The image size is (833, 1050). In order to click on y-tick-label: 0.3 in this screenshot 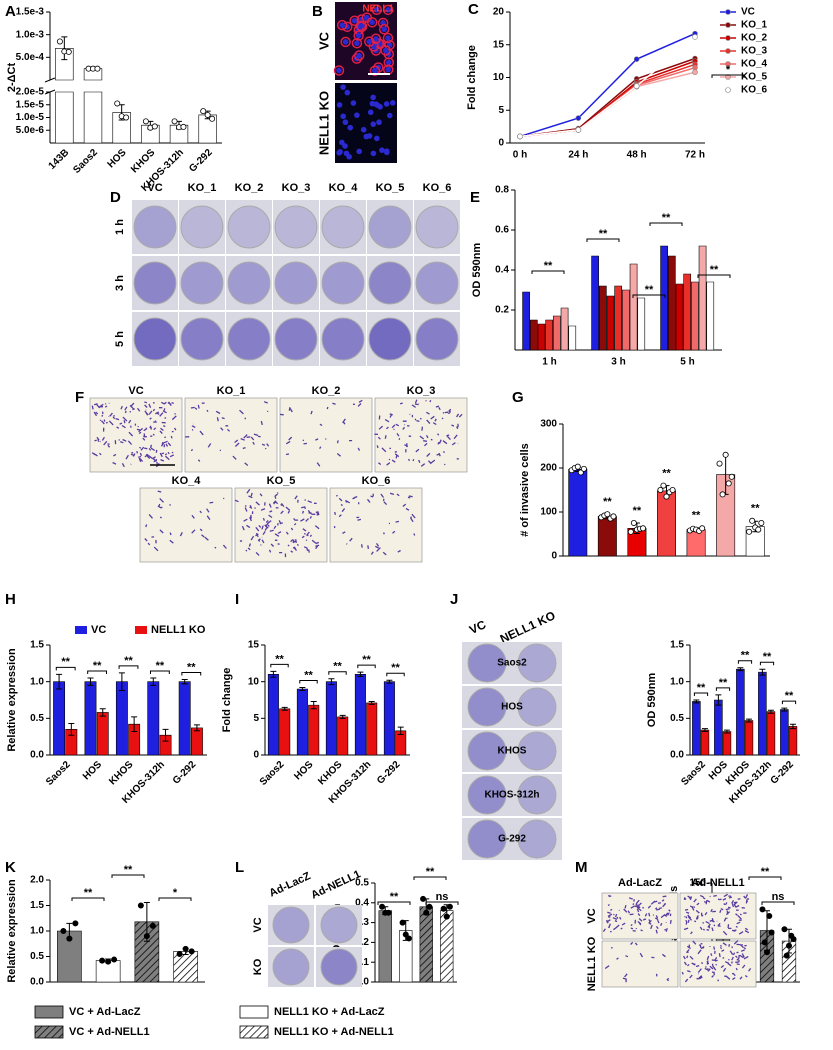, I will do `click(362, 922)`.